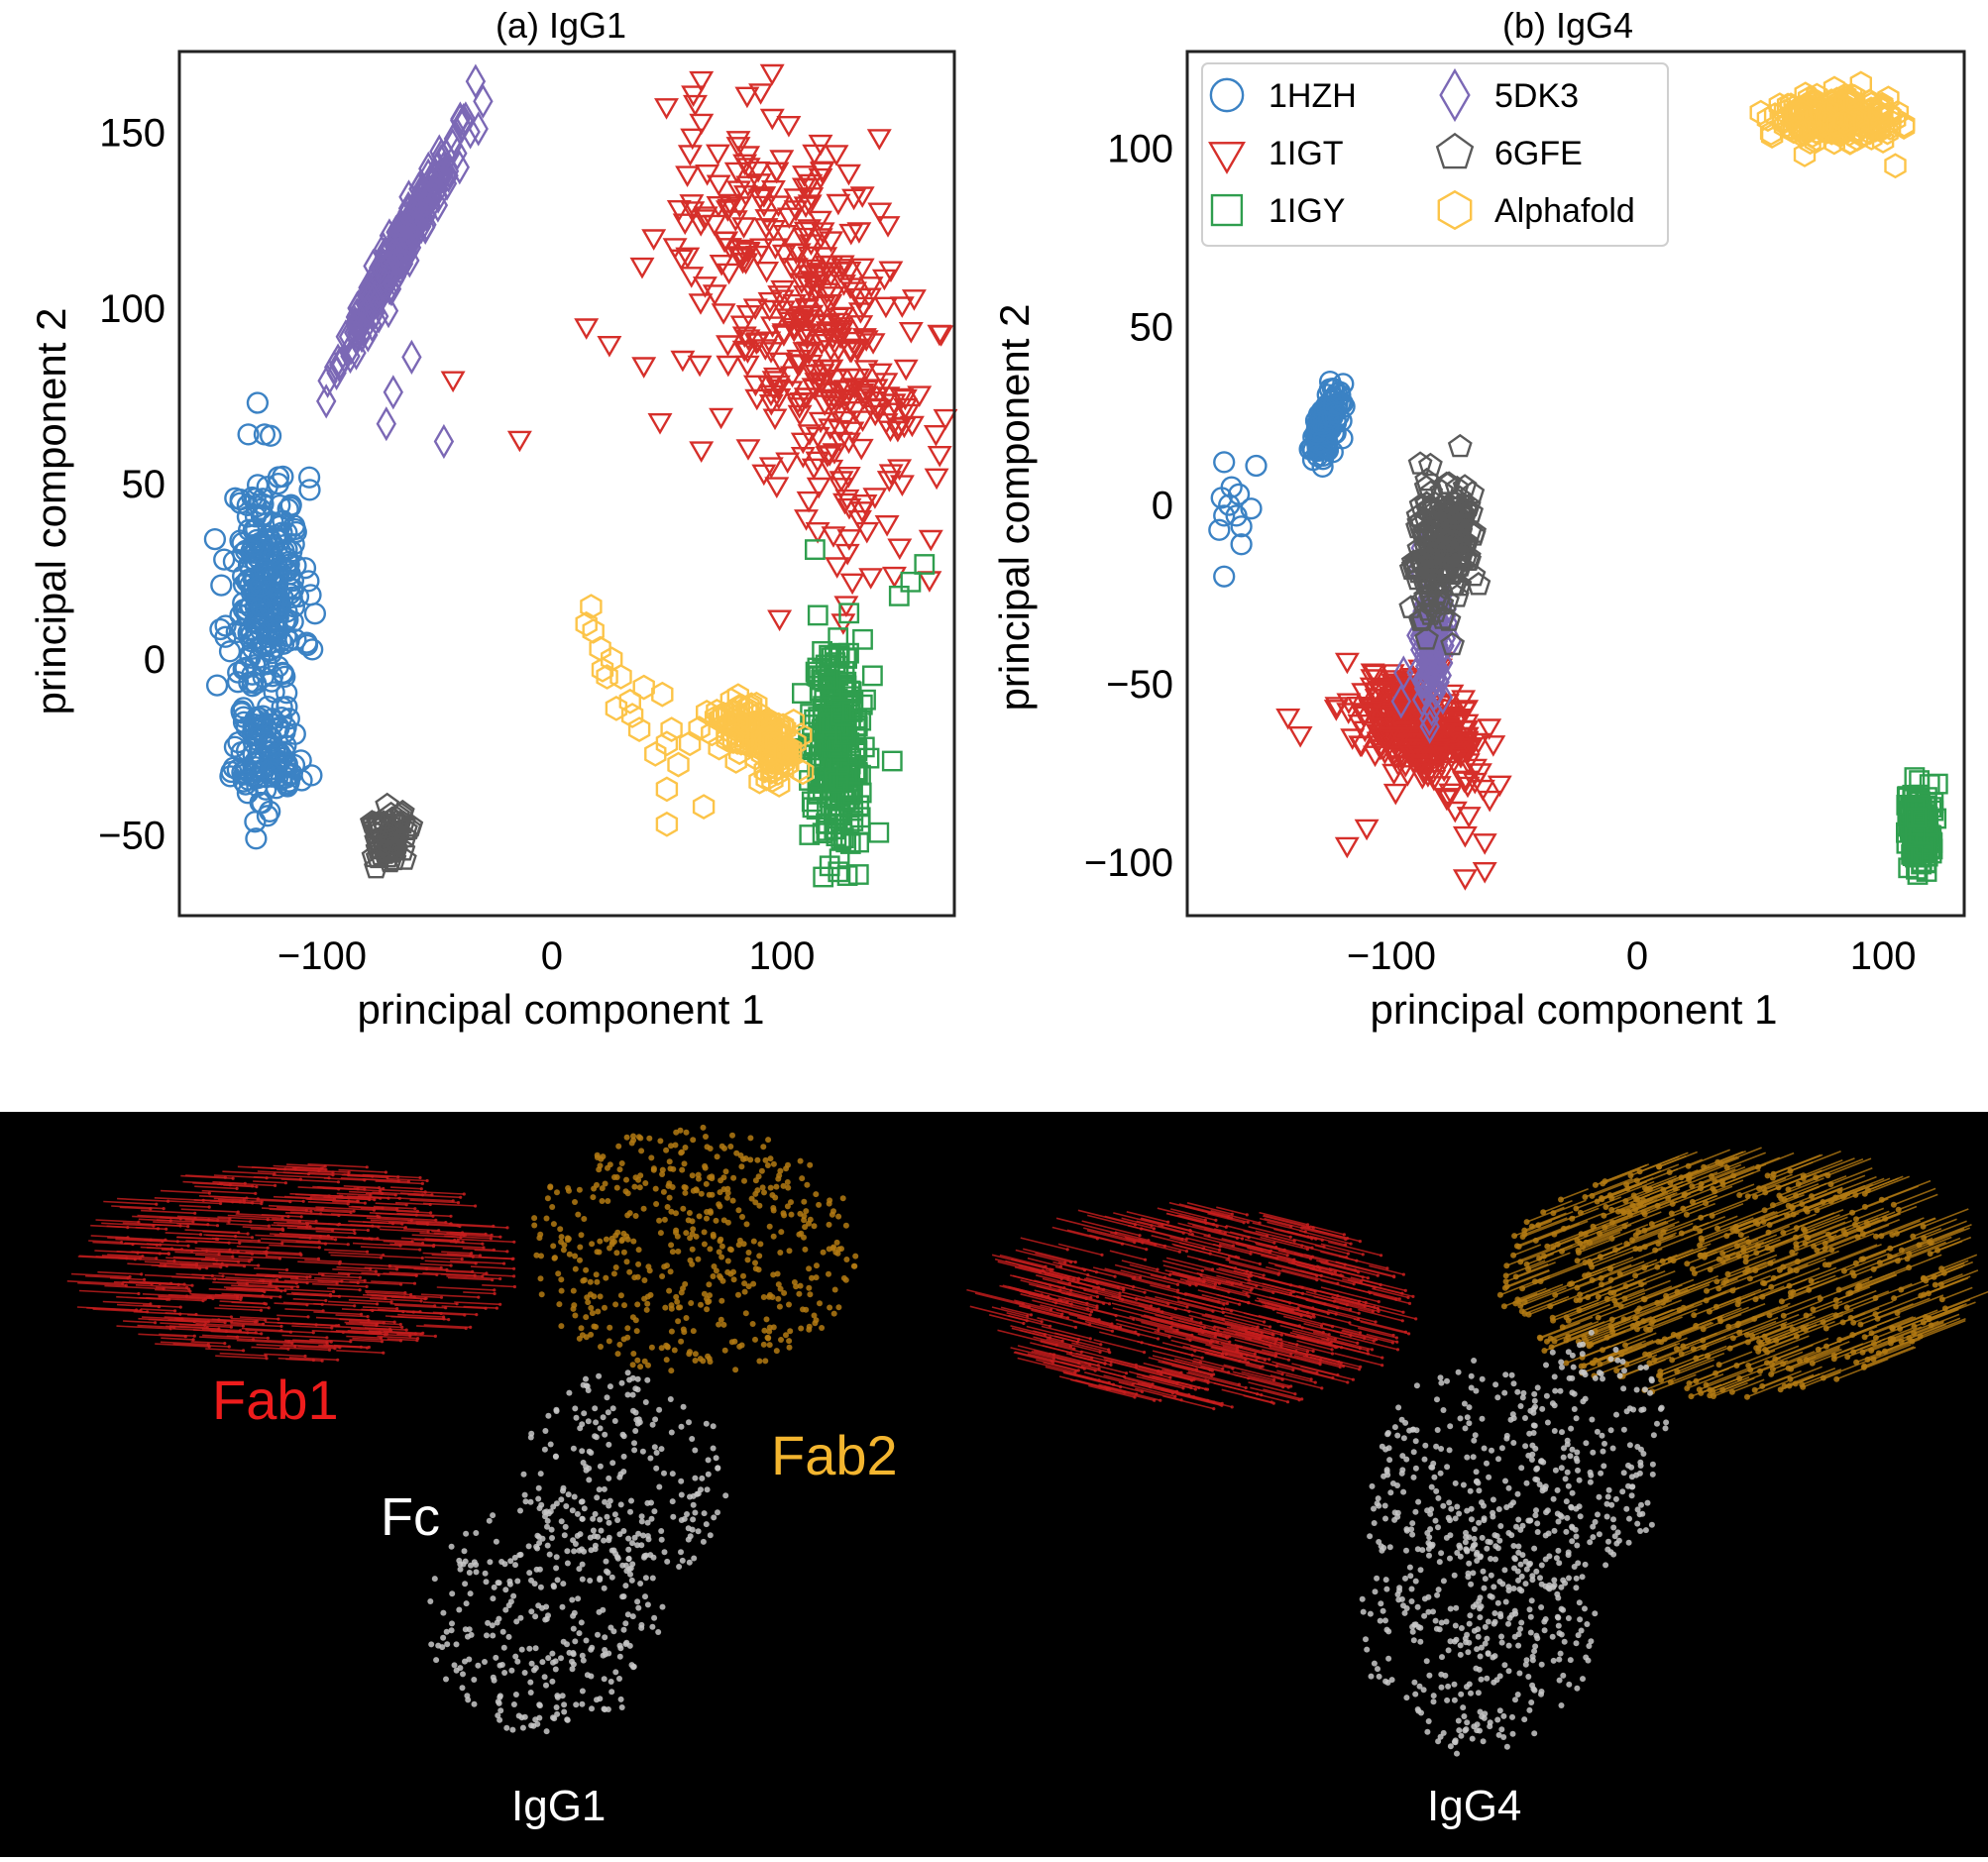 The height and width of the screenshot is (1862, 1988). What do you see at coordinates (782, 956) in the screenshot?
I see `x-tick-label: 100` at bounding box center [782, 956].